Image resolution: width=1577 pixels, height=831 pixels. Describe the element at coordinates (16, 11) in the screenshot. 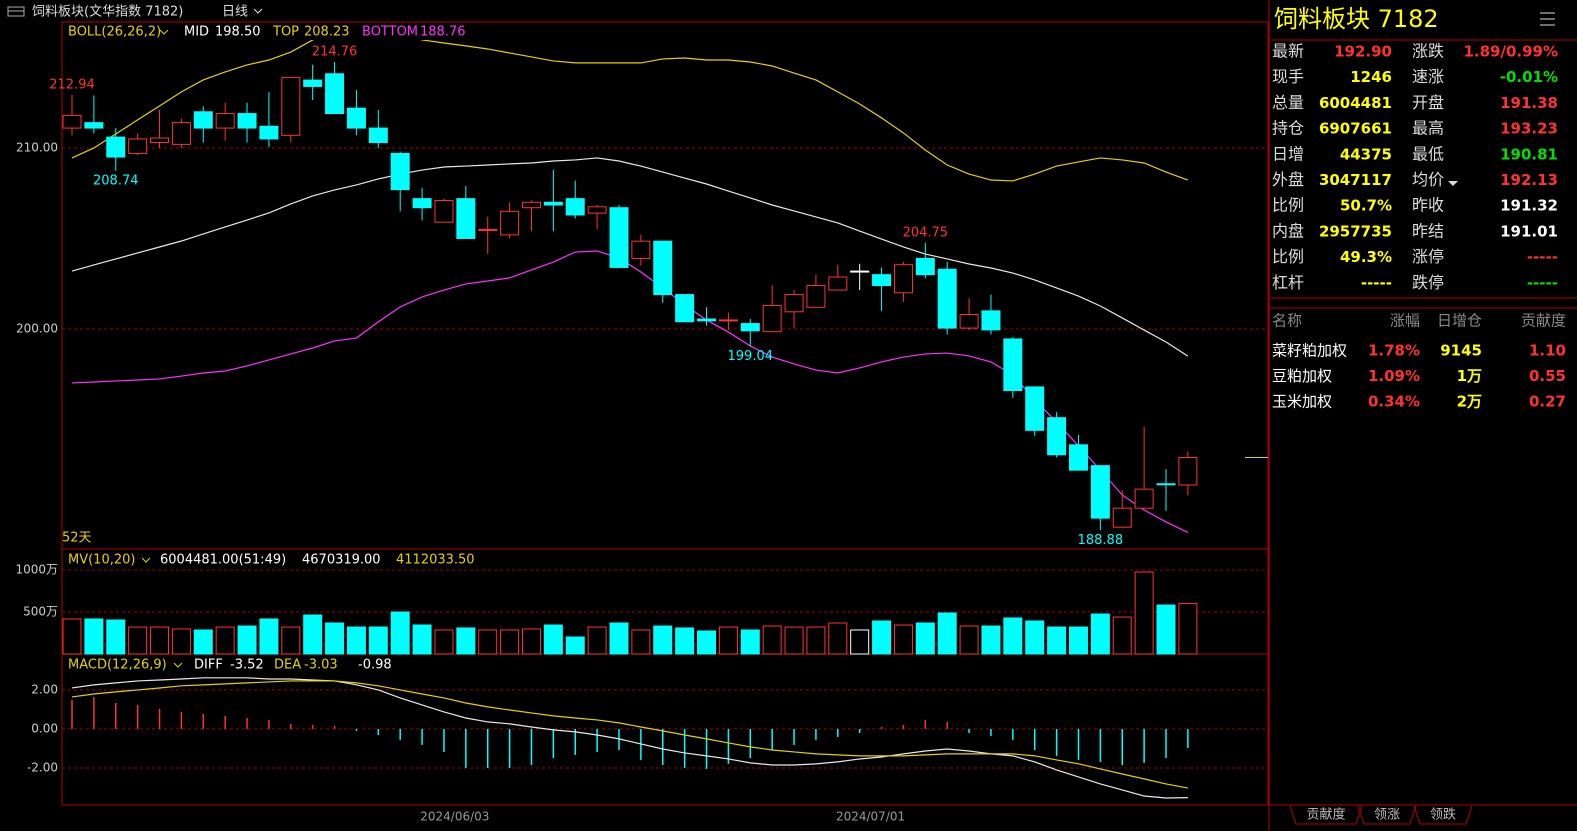

I see `menu-icon` at that location.